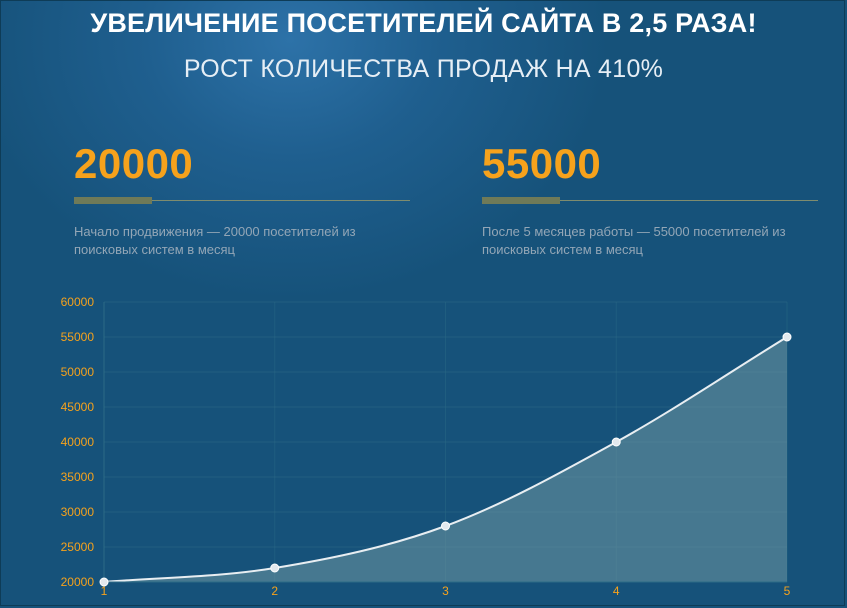  What do you see at coordinates (78, 302) in the screenshot?
I see `y-tick-label-8: 60000` at bounding box center [78, 302].